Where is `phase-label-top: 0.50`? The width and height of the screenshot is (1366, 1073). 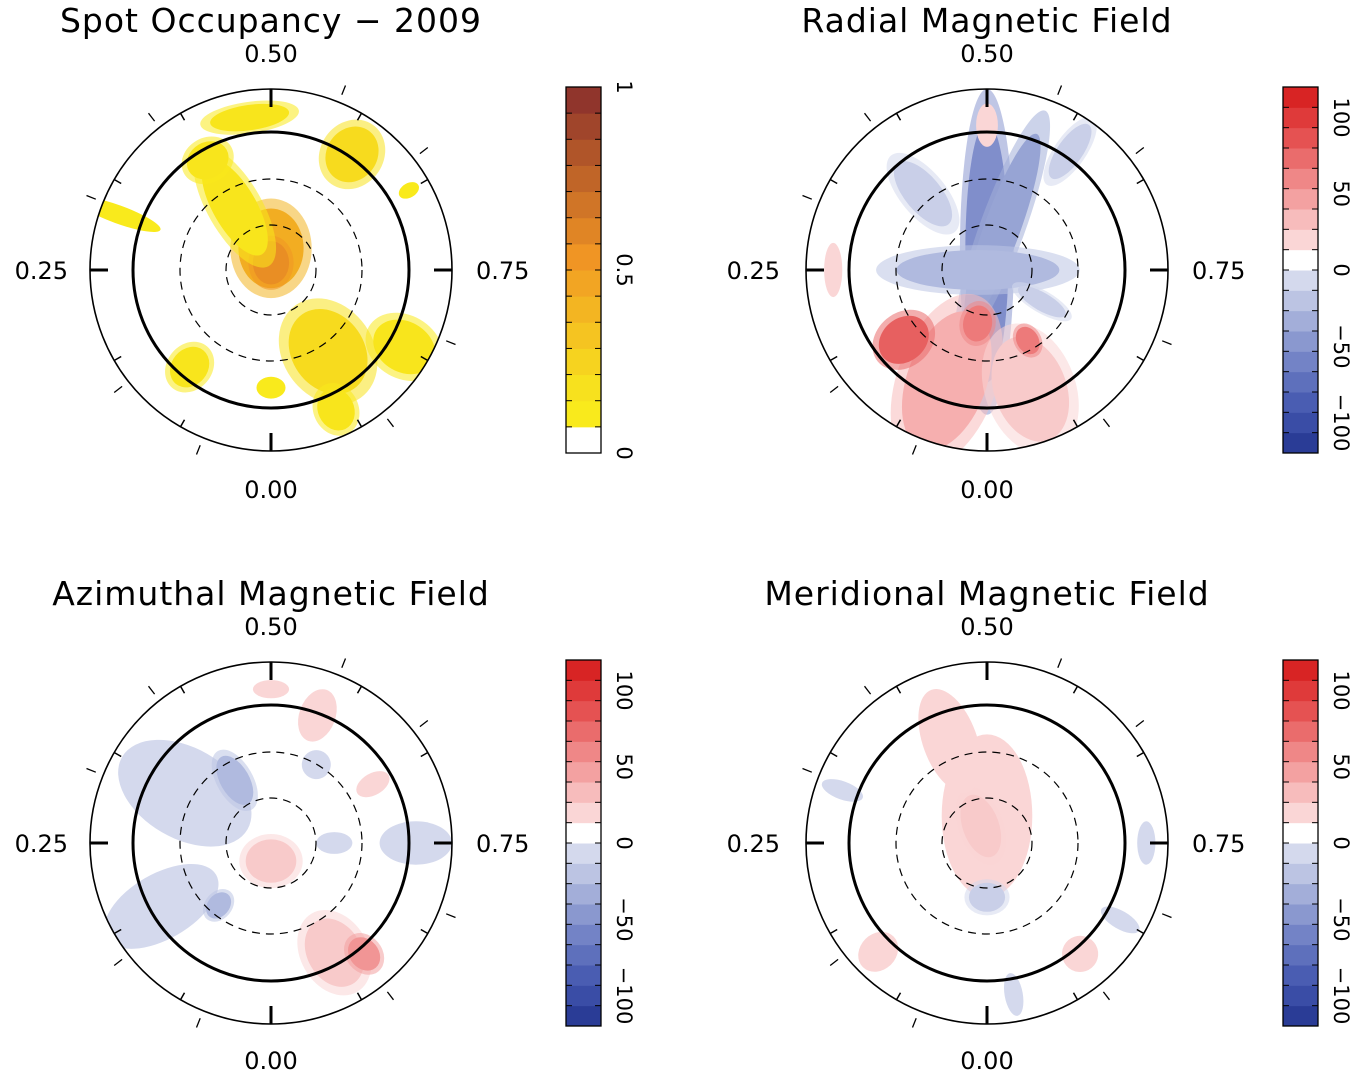 phase-label-top: 0.50 is located at coordinates (270, 54).